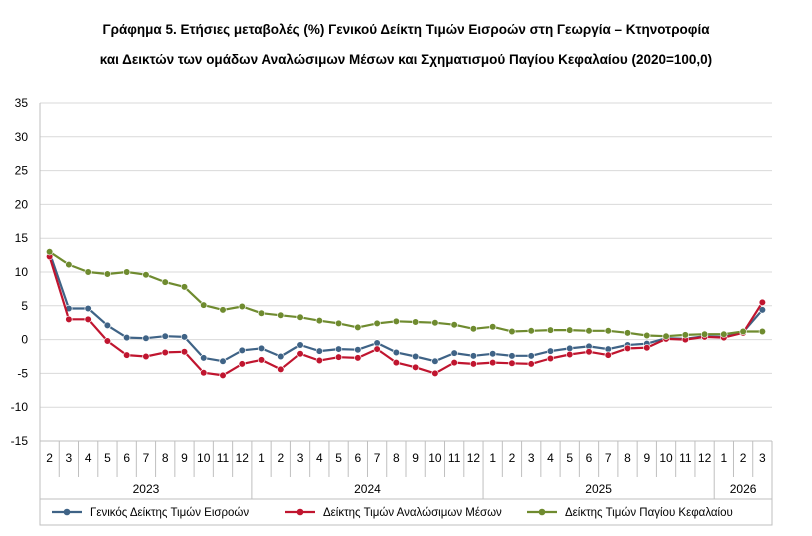 This screenshot has width=812, height=536. I want to click on y-tick-label: 5, so click(24, 306).